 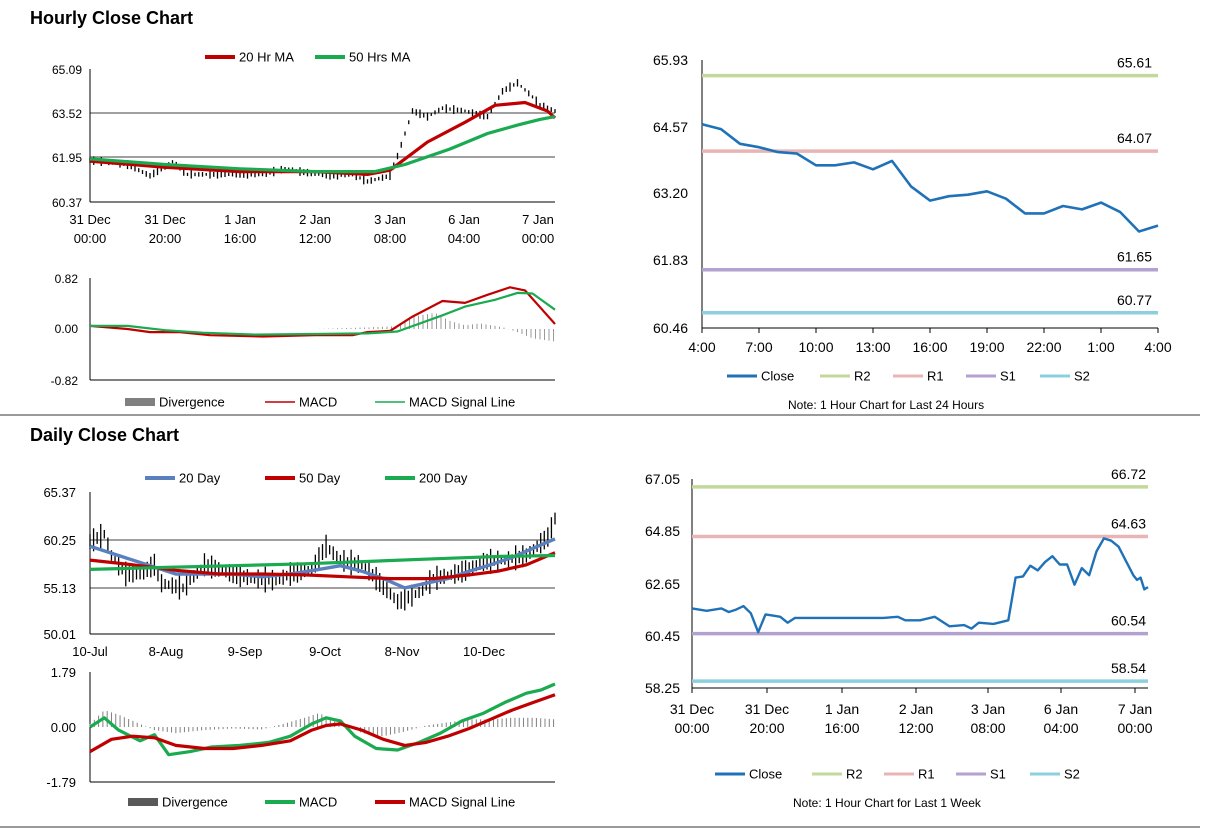 What do you see at coordinates (662, 584) in the screenshot?
I see `hourly-week-y-tick: 62.65` at bounding box center [662, 584].